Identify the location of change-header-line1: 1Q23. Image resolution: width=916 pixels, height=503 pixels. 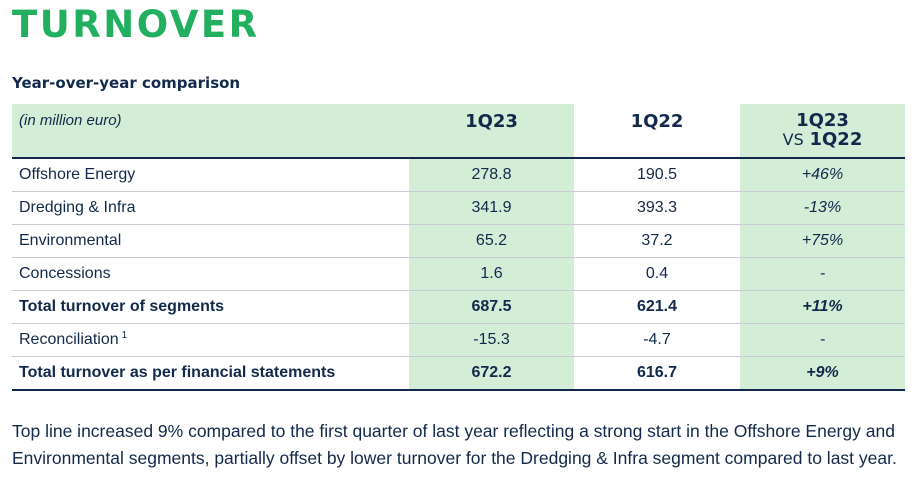
(822, 120).